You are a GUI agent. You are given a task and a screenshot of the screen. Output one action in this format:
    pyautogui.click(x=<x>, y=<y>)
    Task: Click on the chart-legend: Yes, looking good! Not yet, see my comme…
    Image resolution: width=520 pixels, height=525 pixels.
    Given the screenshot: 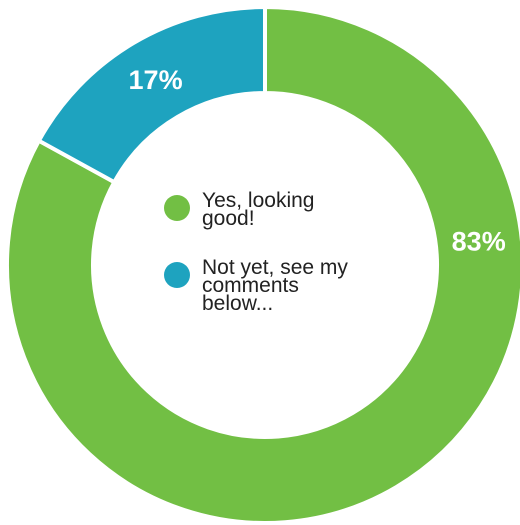 What is the action you would take?
    pyautogui.click(x=264, y=252)
    